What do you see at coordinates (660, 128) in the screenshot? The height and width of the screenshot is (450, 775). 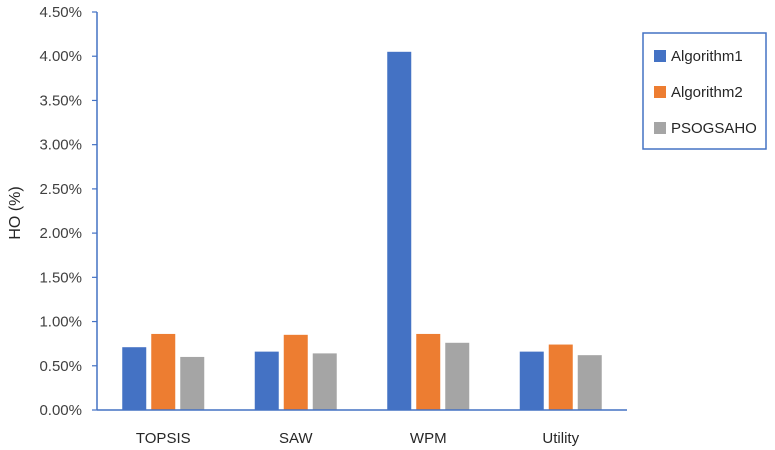 I see `legend-swatch-psogsaho` at bounding box center [660, 128].